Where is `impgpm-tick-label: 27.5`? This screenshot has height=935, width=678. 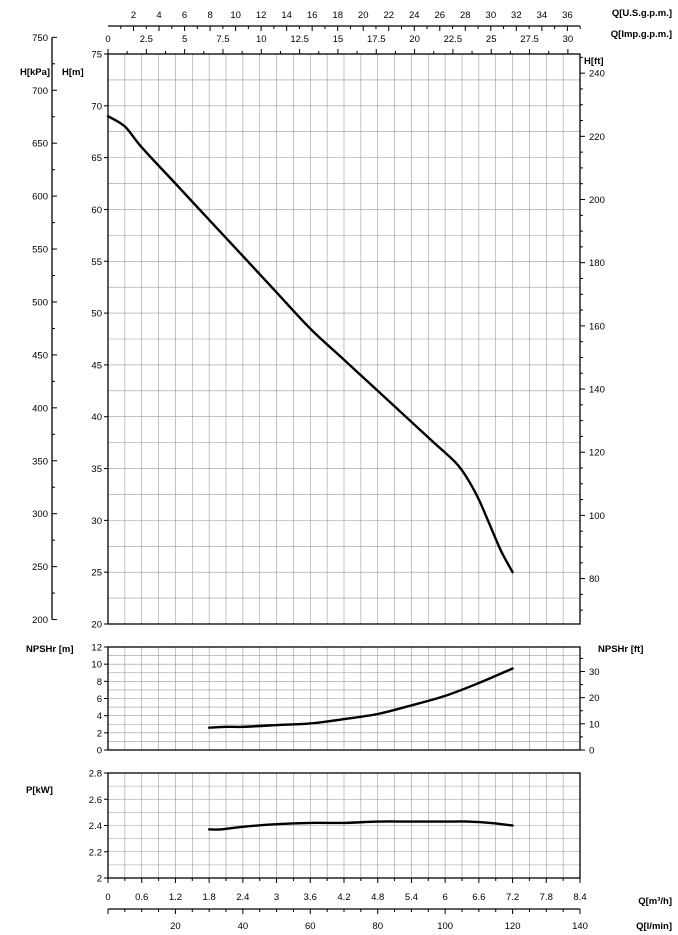
impgpm-tick-label: 27.5 is located at coordinates (529, 39).